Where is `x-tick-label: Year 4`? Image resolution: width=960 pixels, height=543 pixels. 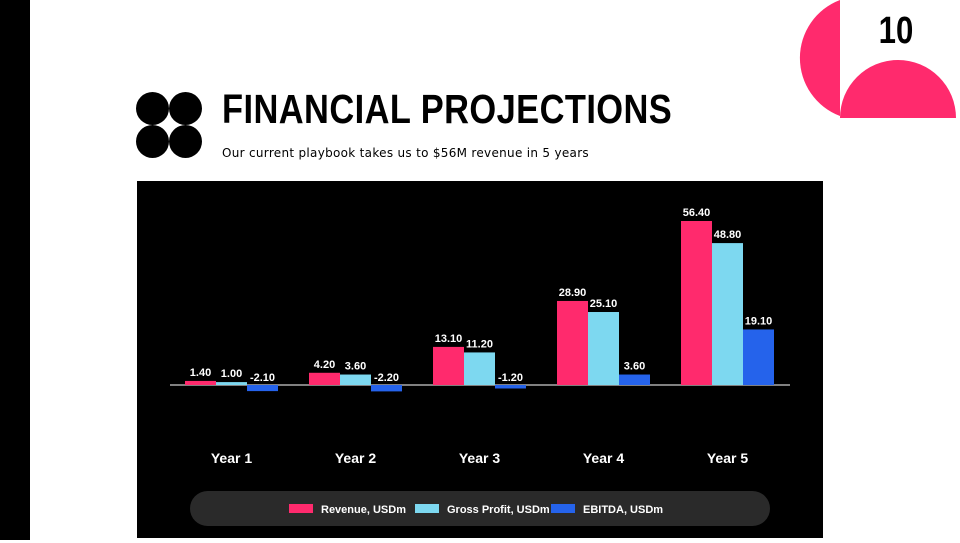
x-tick-label: Year 4 is located at coordinates (603, 458).